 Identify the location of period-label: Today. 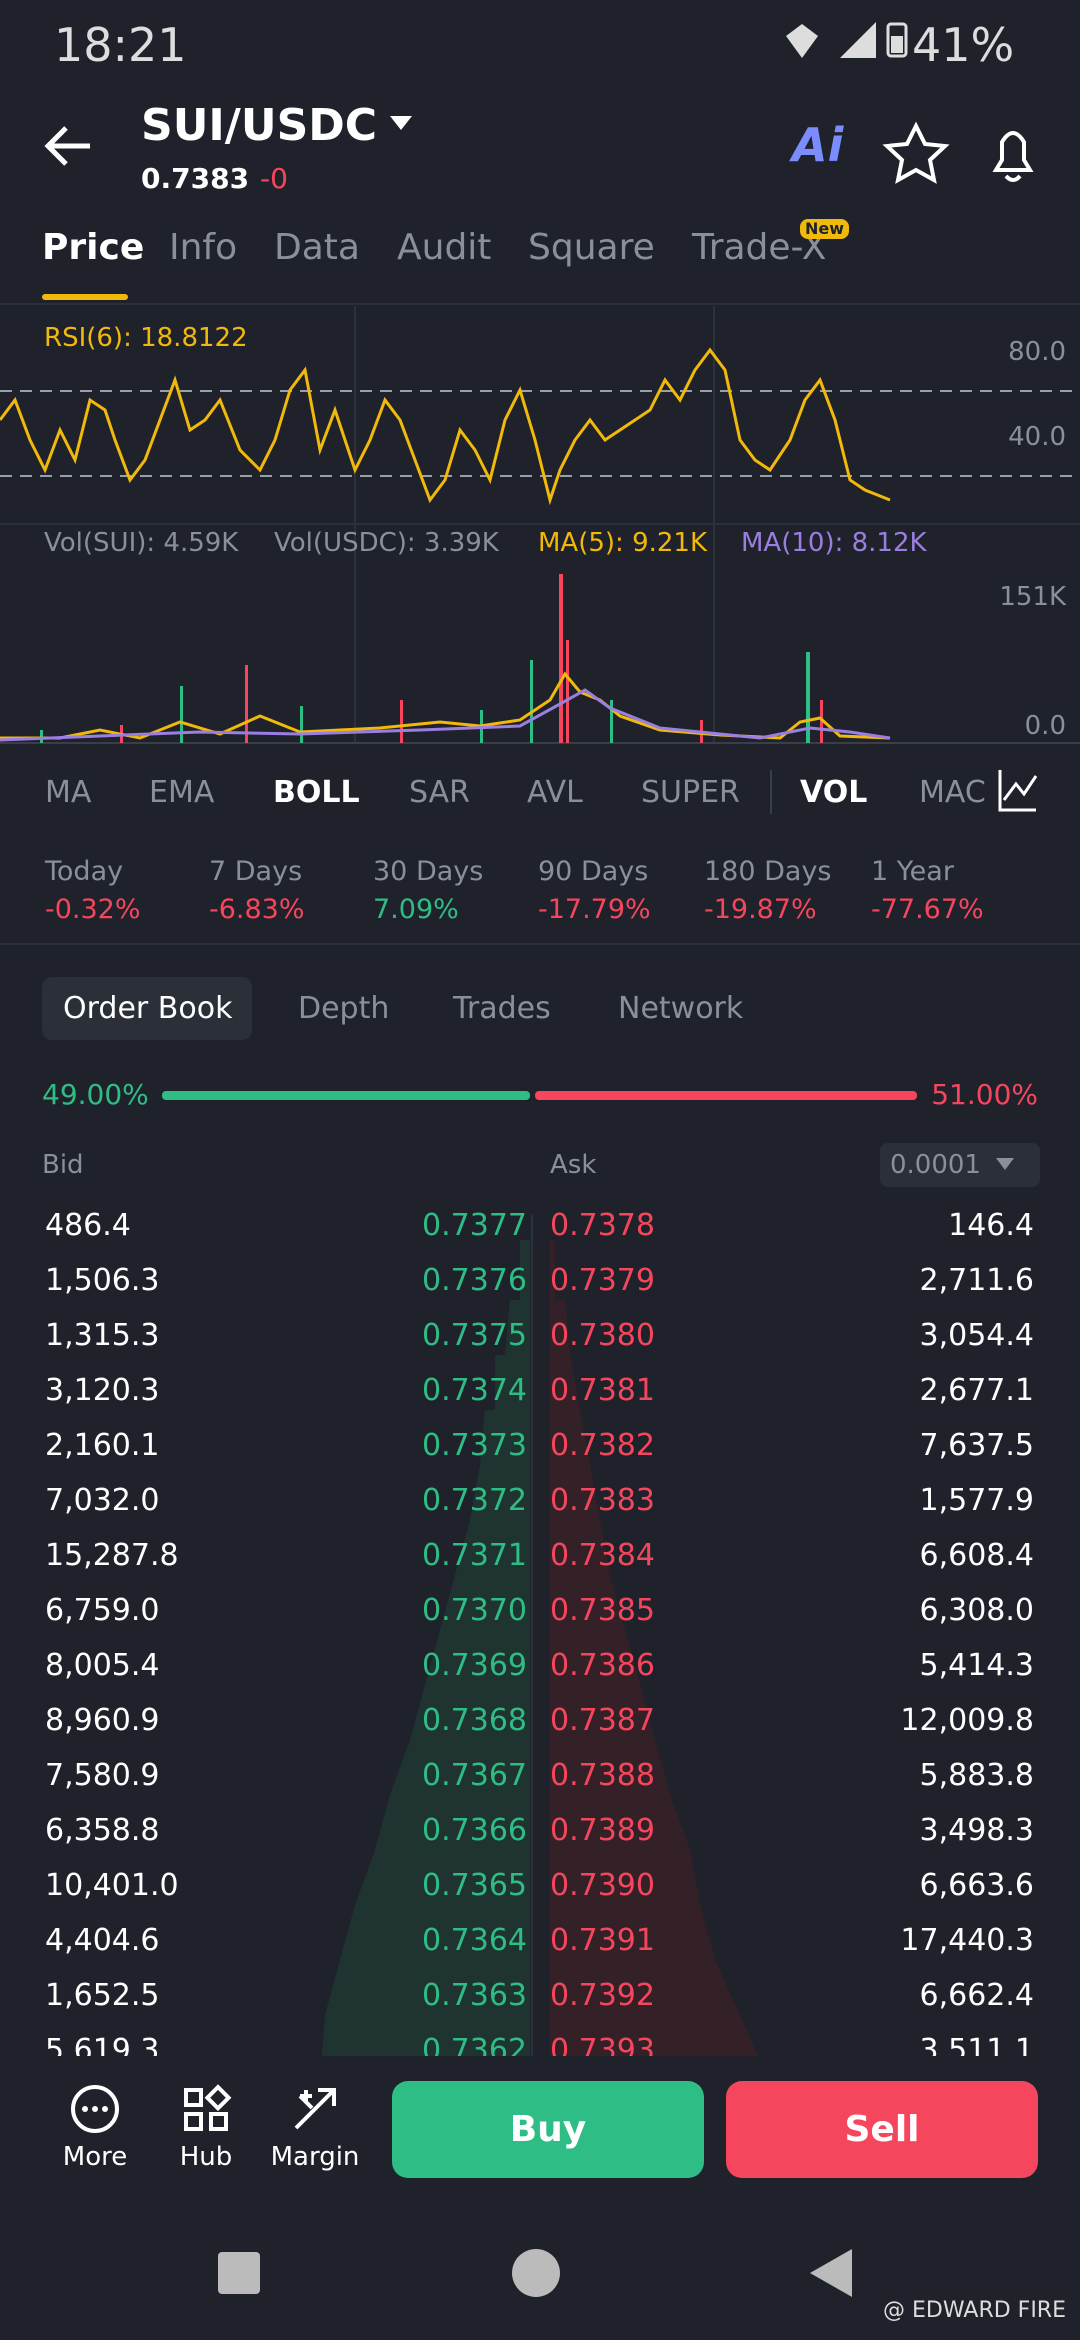
(84, 871).